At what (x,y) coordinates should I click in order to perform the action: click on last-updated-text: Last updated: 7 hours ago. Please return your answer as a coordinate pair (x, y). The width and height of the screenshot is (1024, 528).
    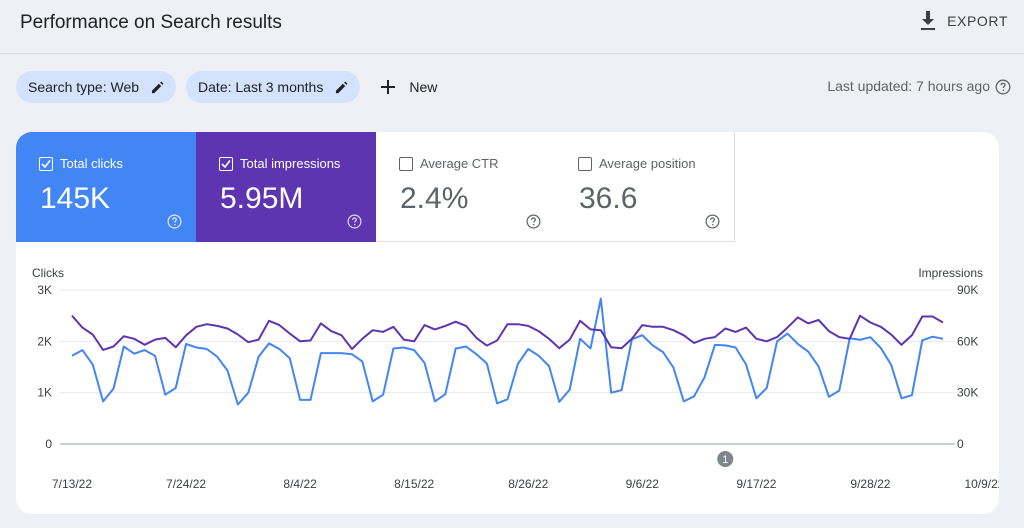
    Looking at the image, I should click on (908, 86).